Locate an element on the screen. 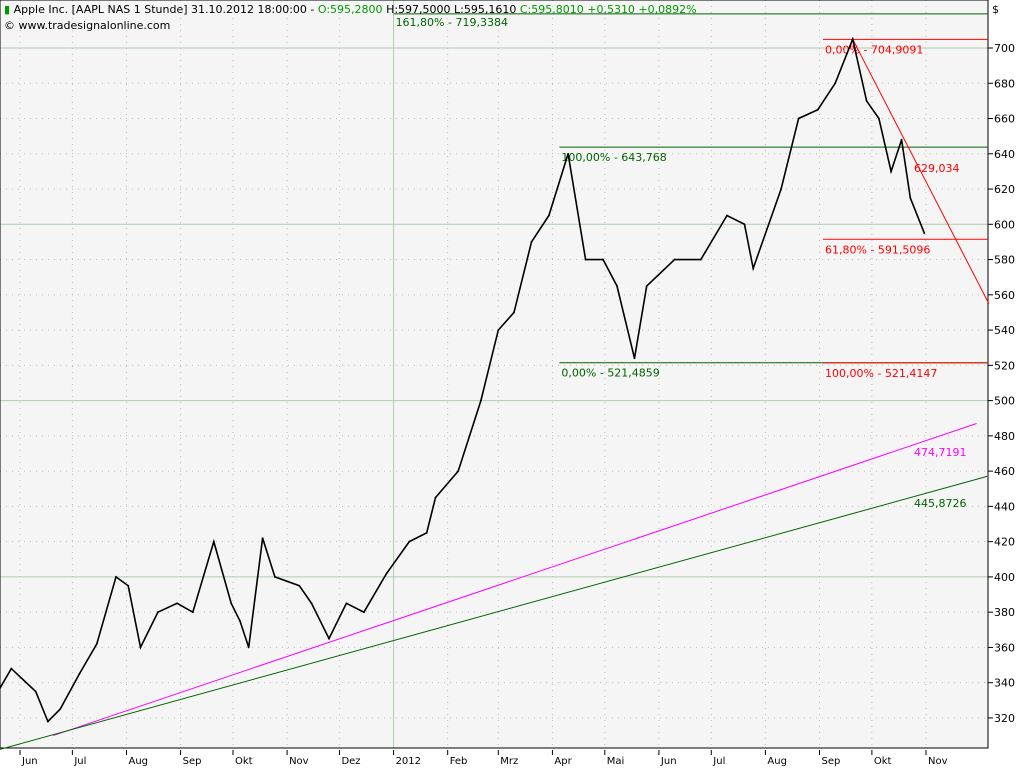  x-tick-label: Mai is located at coordinates (616, 761).